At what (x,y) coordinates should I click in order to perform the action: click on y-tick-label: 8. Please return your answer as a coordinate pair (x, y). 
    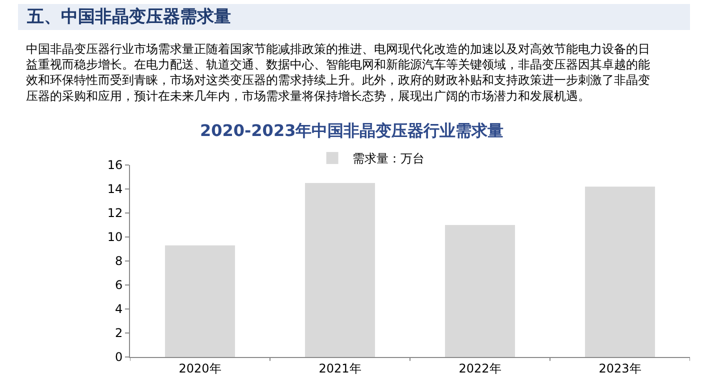
    Looking at the image, I should click on (118, 261).